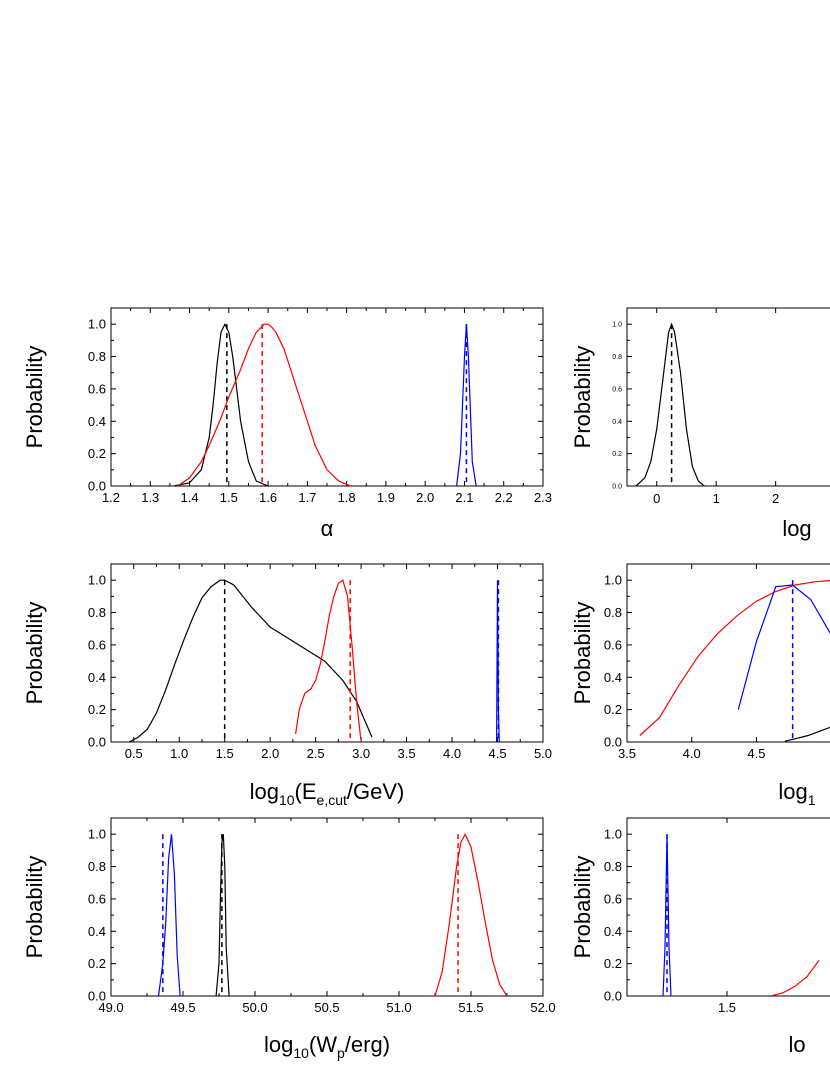 Image resolution: width=830 pixels, height=1075 pixels. What do you see at coordinates (268, 497) in the screenshot?
I see `x-tick-label: 1.6` at bounding box center [268, 497].